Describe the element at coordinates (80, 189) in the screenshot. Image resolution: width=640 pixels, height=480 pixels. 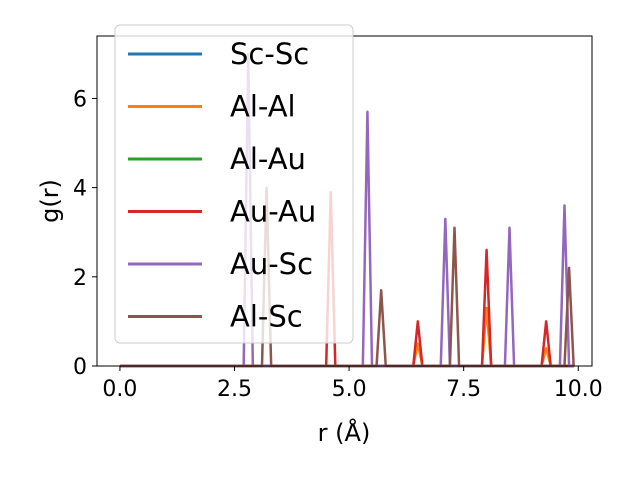
I see `y-tick-label: 4` at that location.